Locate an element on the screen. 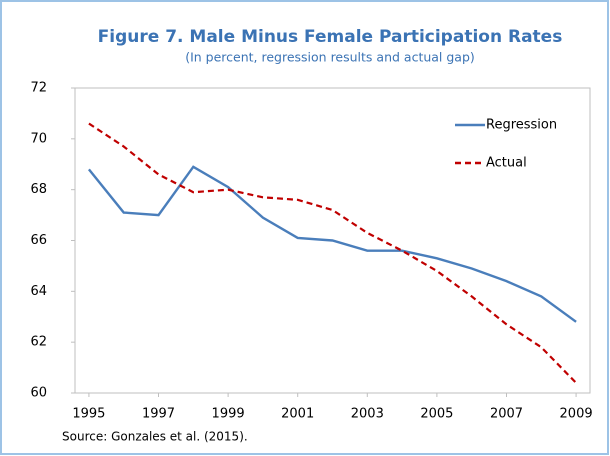 This screenshot has height=456, width=610. x-tick-label: 1997 is located at coordinates (158, 414).